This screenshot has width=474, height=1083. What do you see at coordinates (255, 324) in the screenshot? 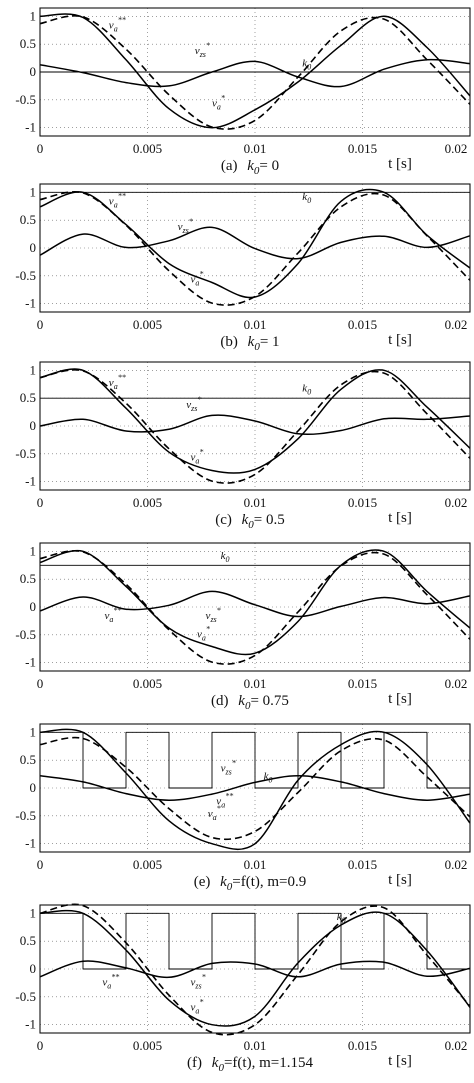
I see `panel-b-x-tick-0.01: 0.01` at bounding box center [255, 324].